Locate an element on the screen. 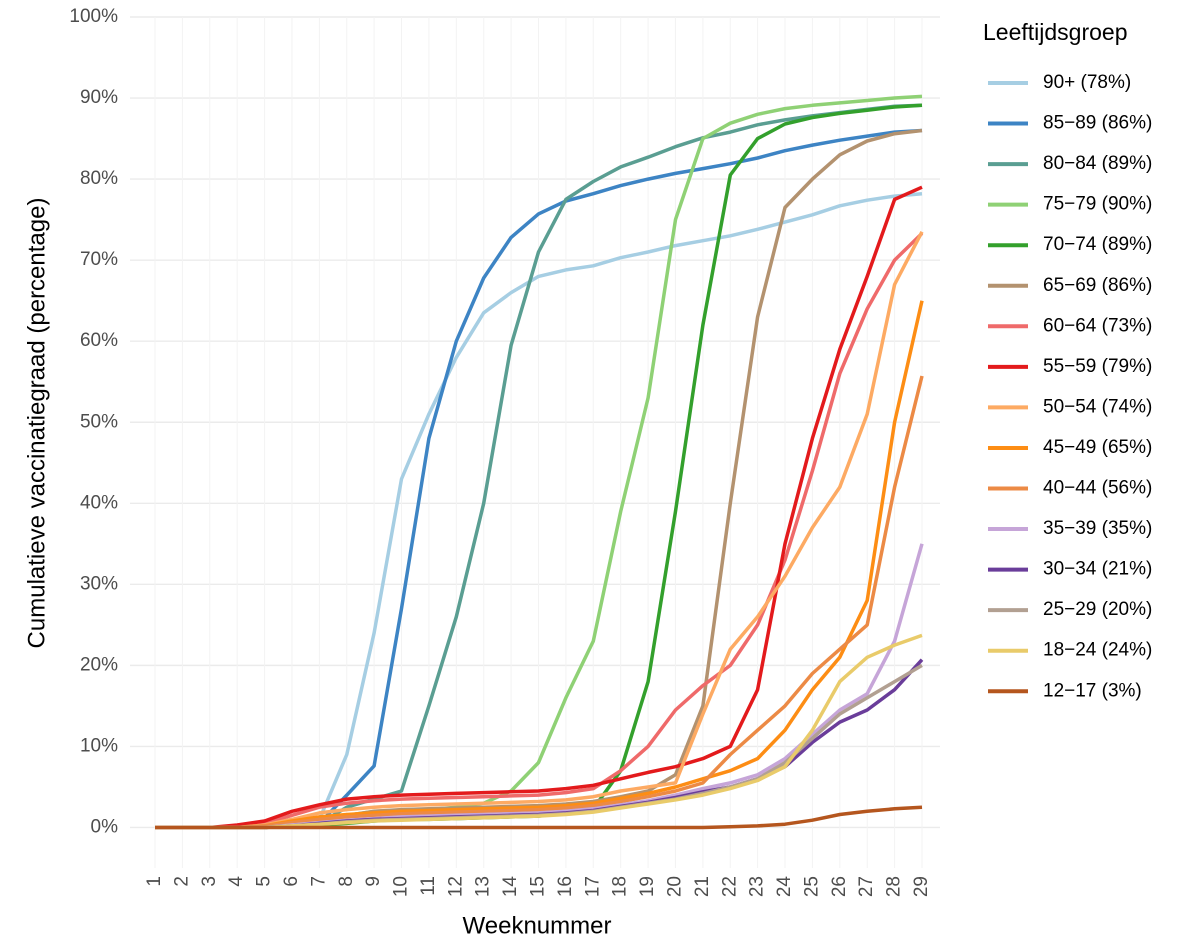 Image resolution: width=1199 pixels, height=948 pixels. x-tick-label: 18 is located at coordinates (620, 886).